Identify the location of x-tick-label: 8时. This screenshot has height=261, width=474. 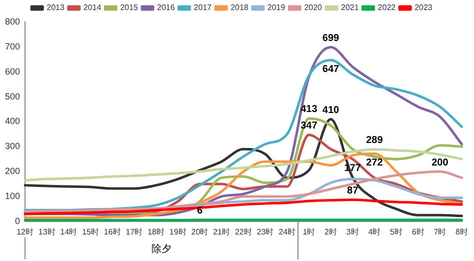
(462, 231).